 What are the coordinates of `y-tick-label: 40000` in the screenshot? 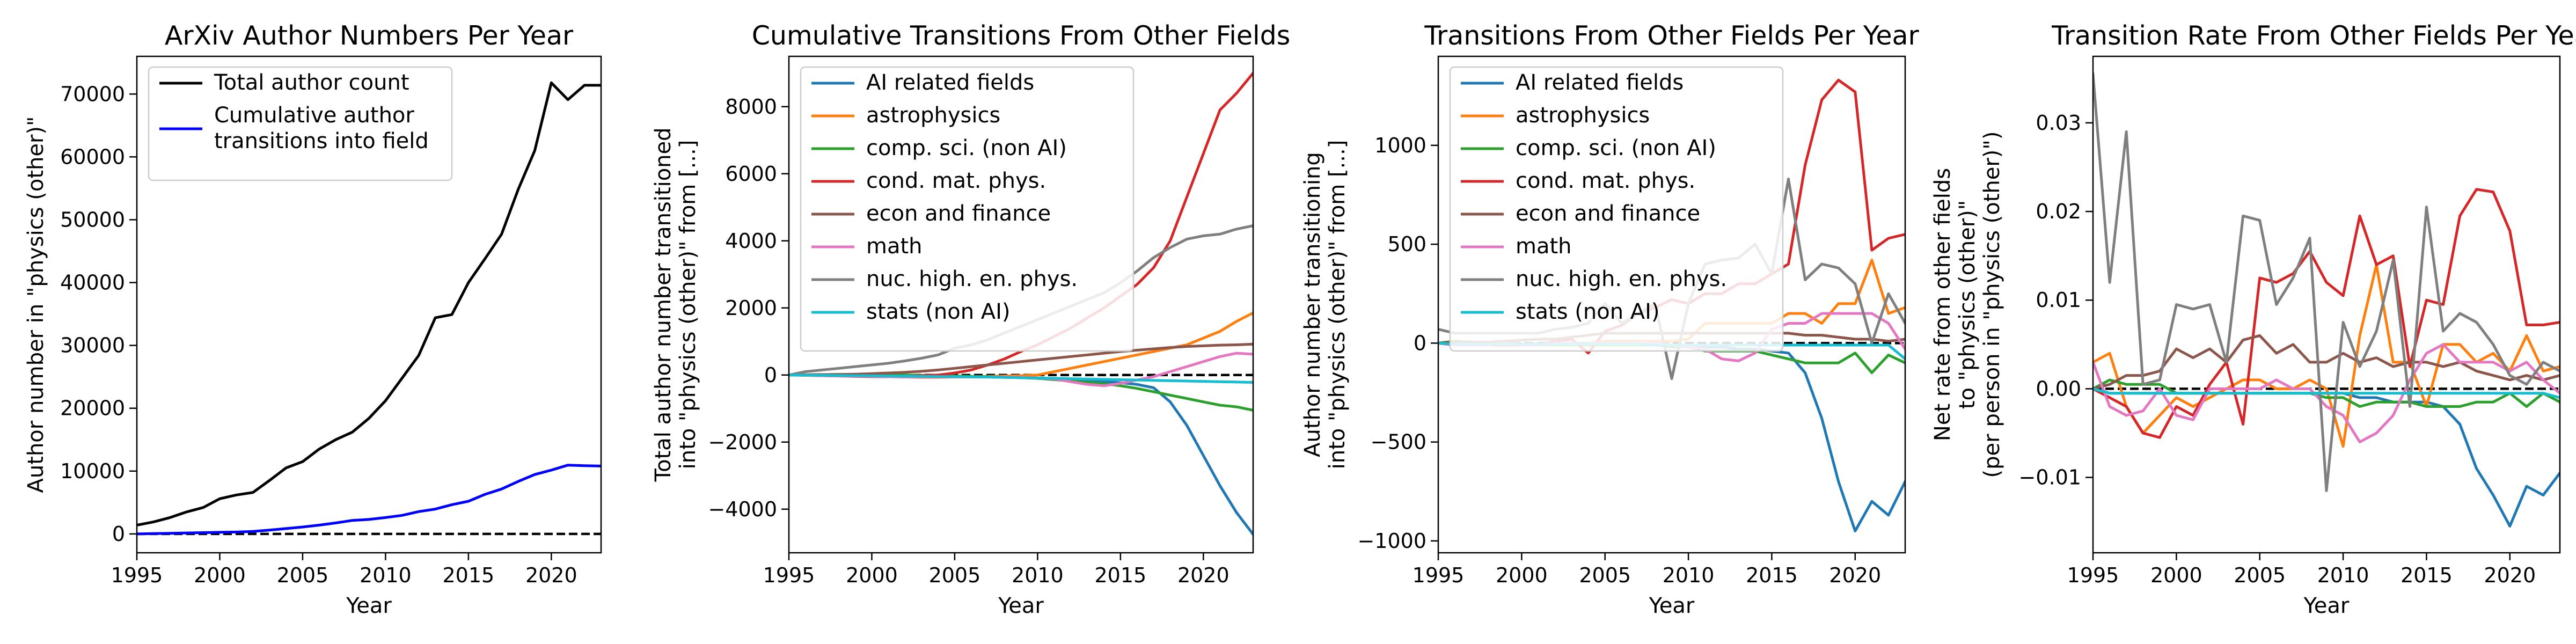 It's located at (92, 283).